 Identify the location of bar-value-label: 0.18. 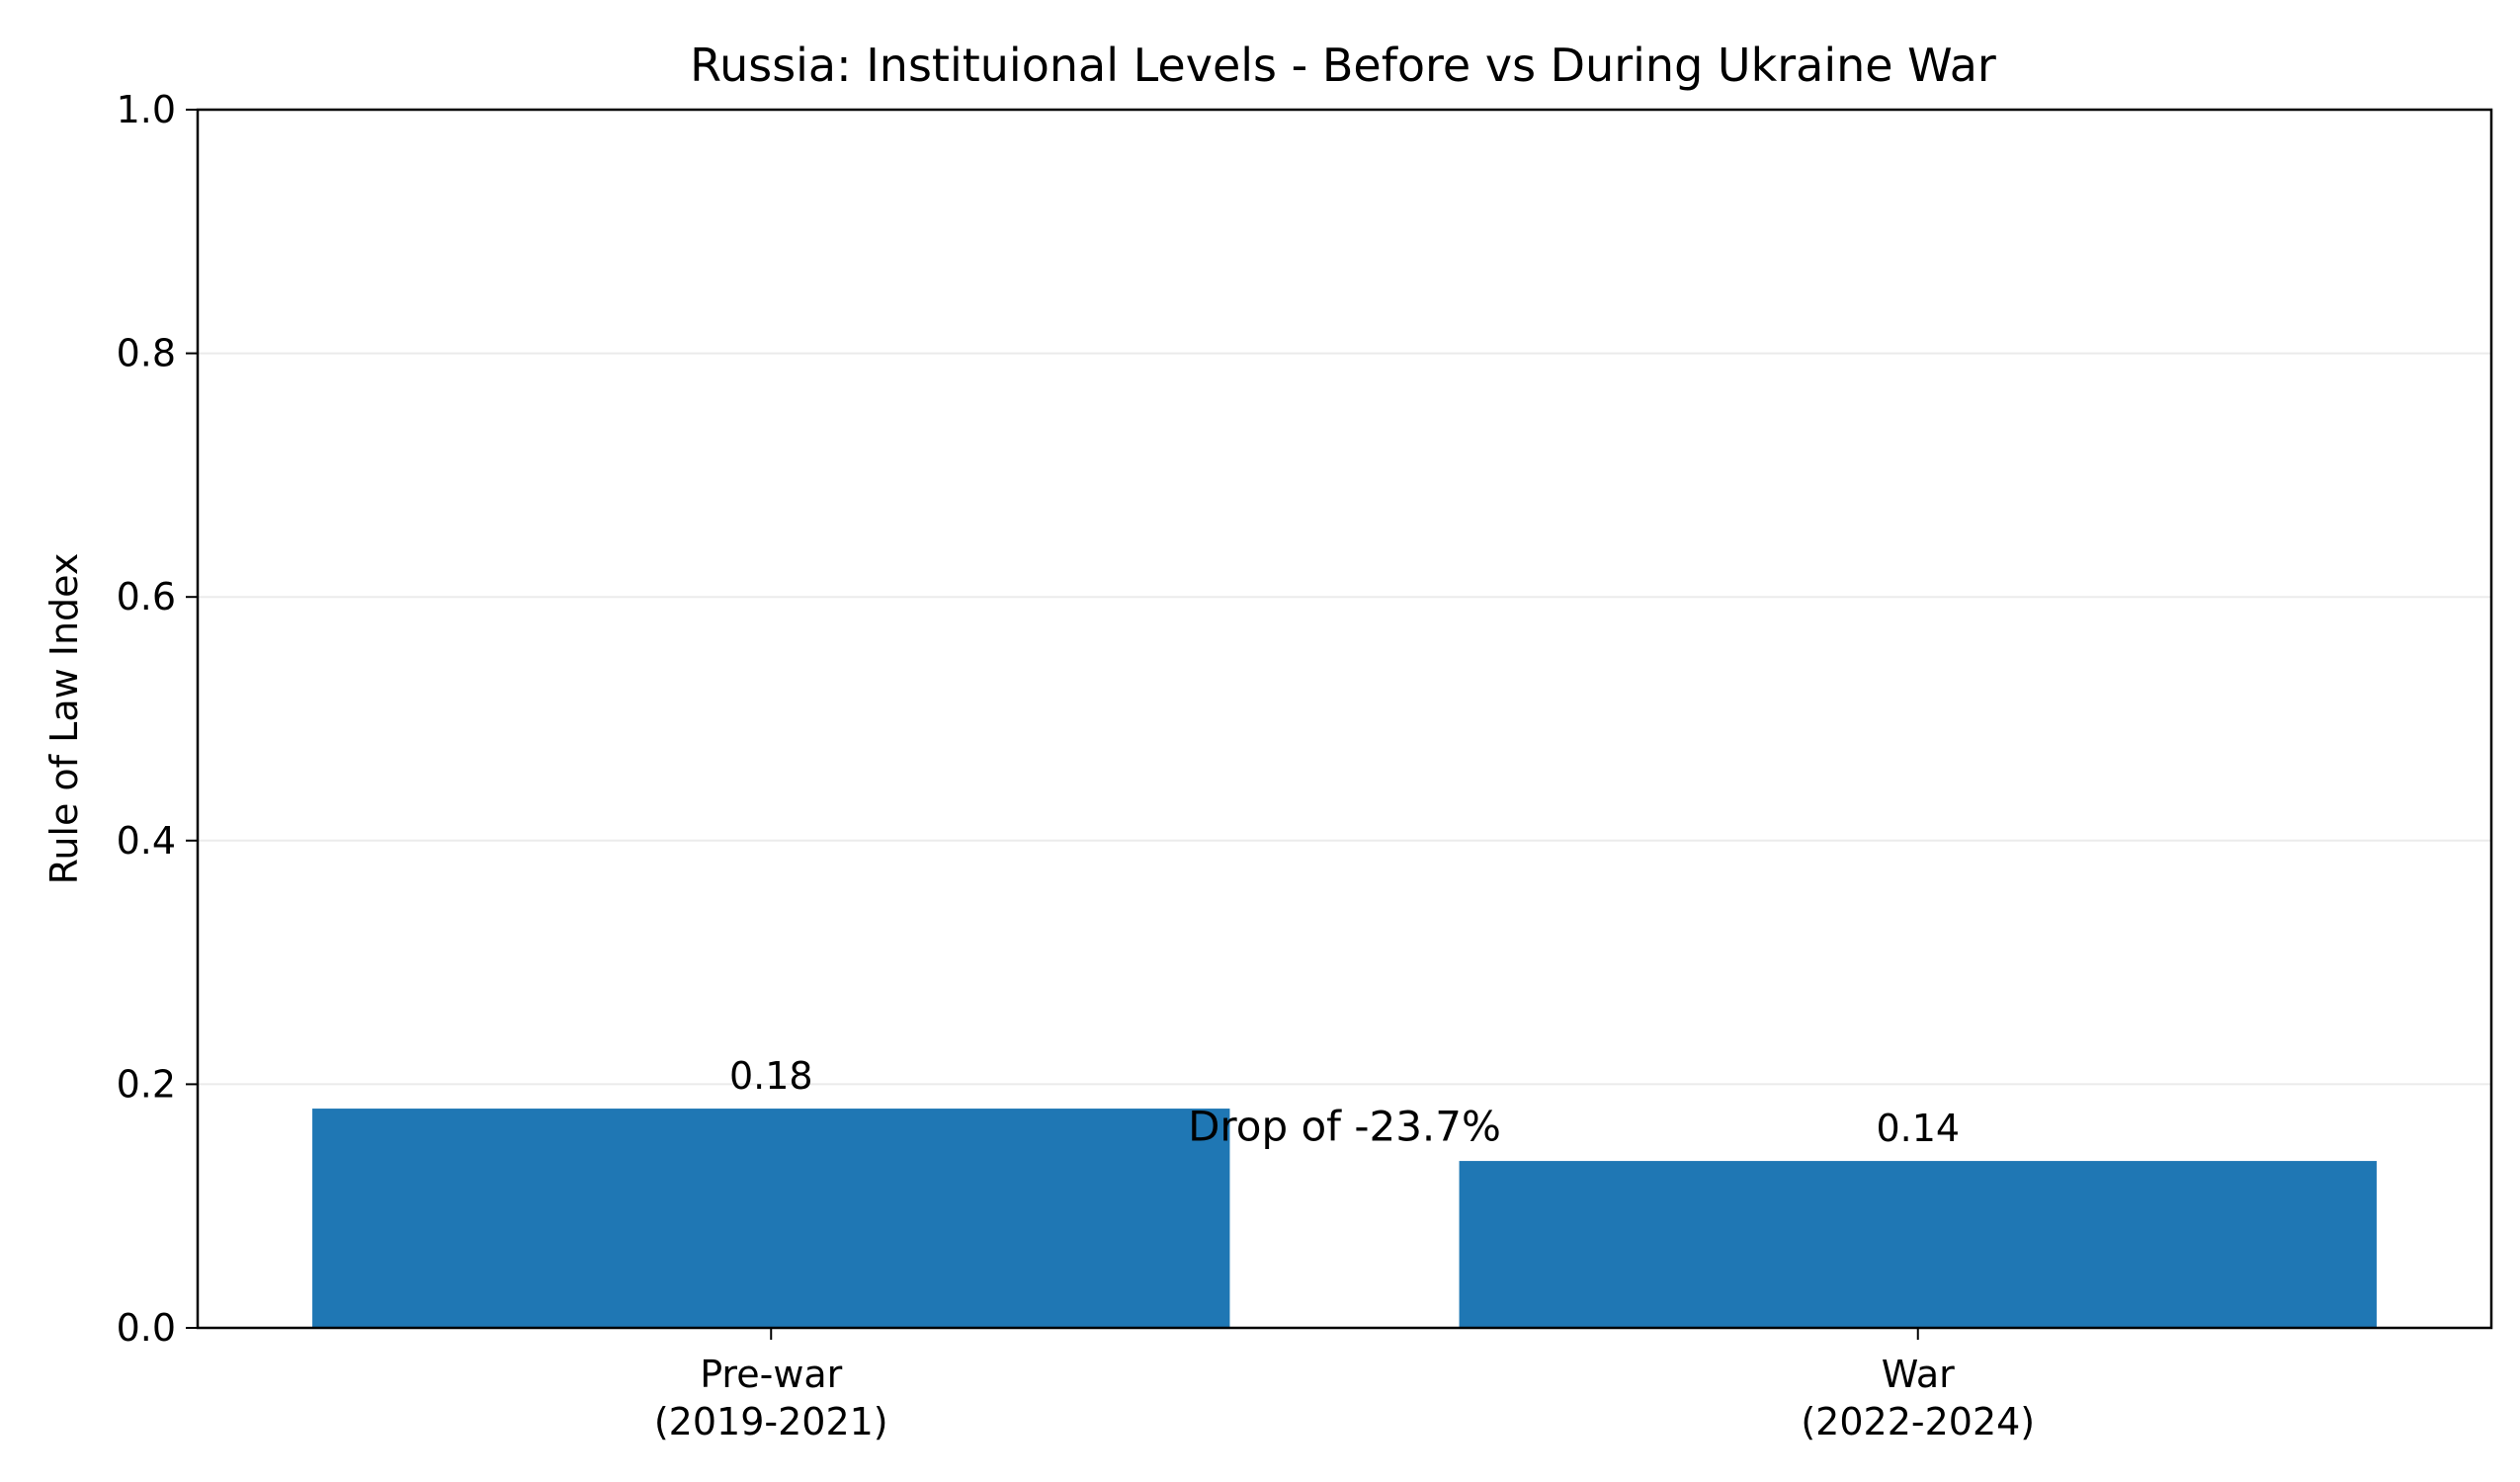
(771, 1076).